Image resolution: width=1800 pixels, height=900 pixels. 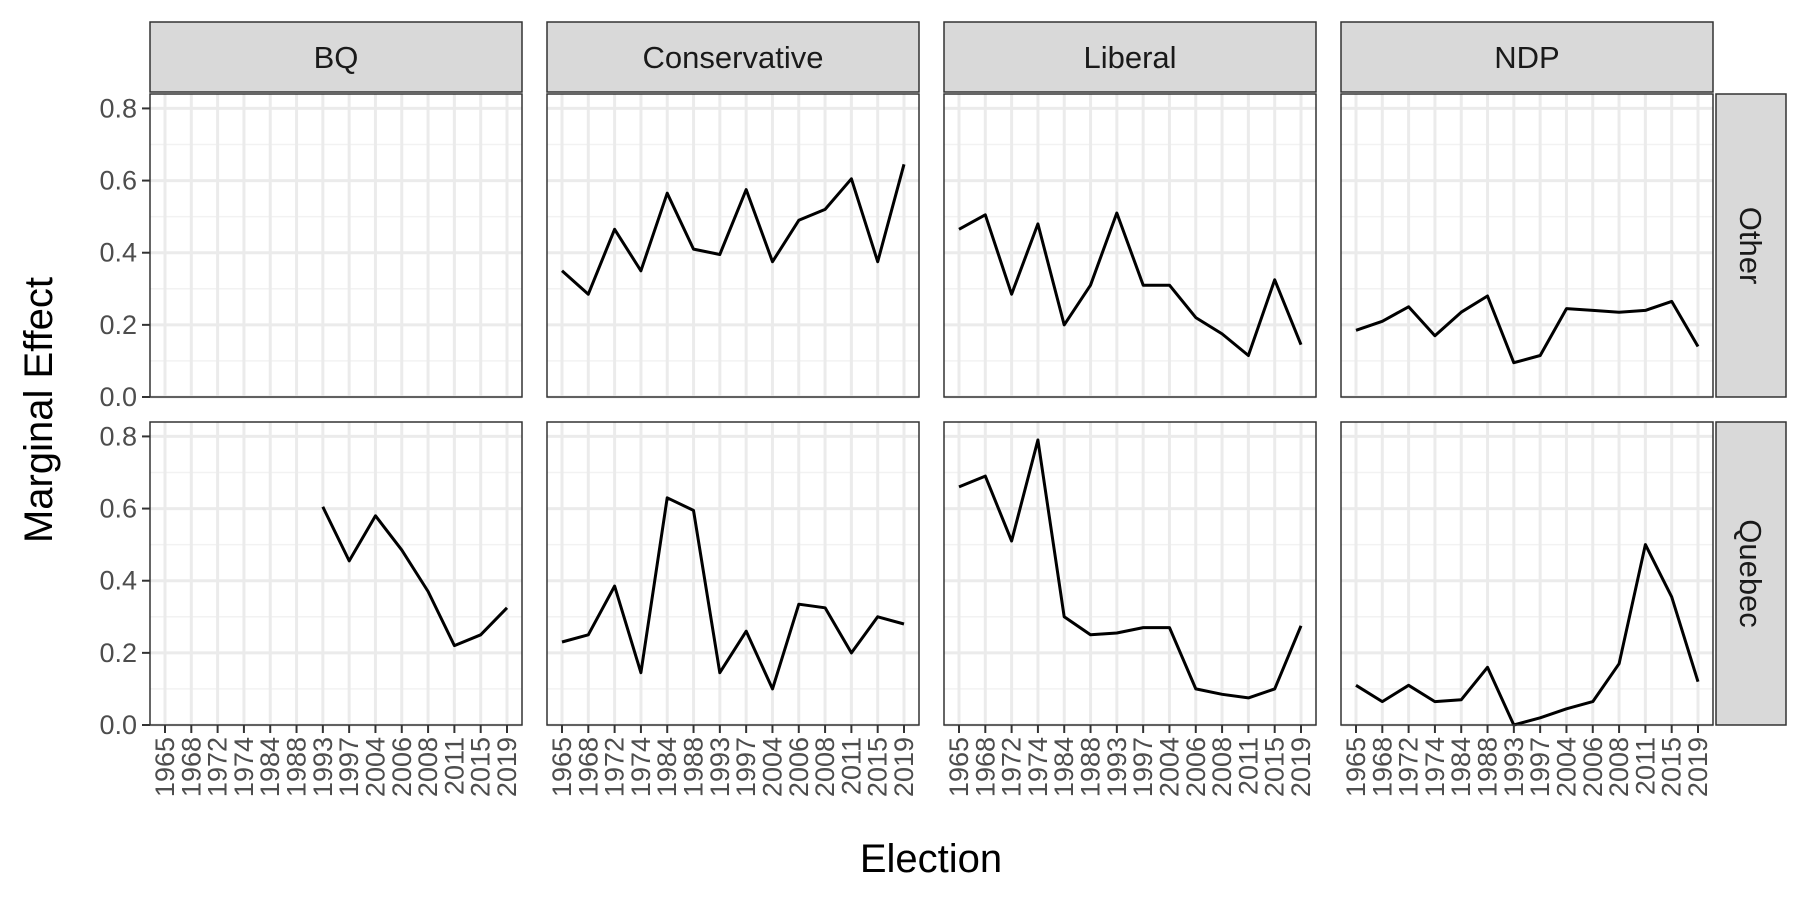 What do you see at coordinates (39, 410) in the screenshot?
I see `y-axis-title: Marginal Effect` at bounding box center [39, 410].